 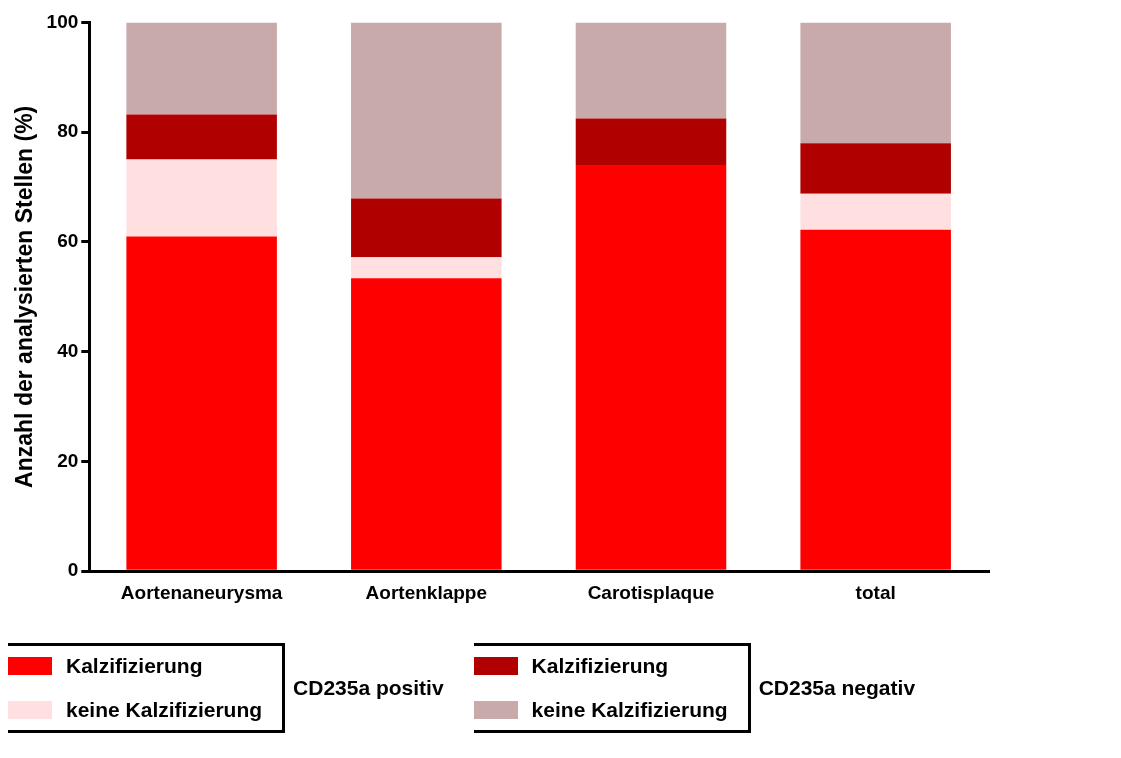 I want to click on y-tick-label: 100, so click(x=62, y=21).